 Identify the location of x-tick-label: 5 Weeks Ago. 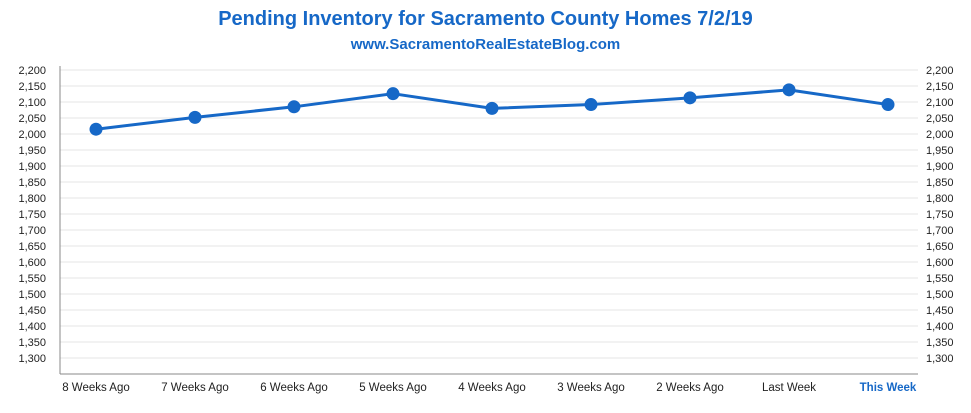
(393, 388).